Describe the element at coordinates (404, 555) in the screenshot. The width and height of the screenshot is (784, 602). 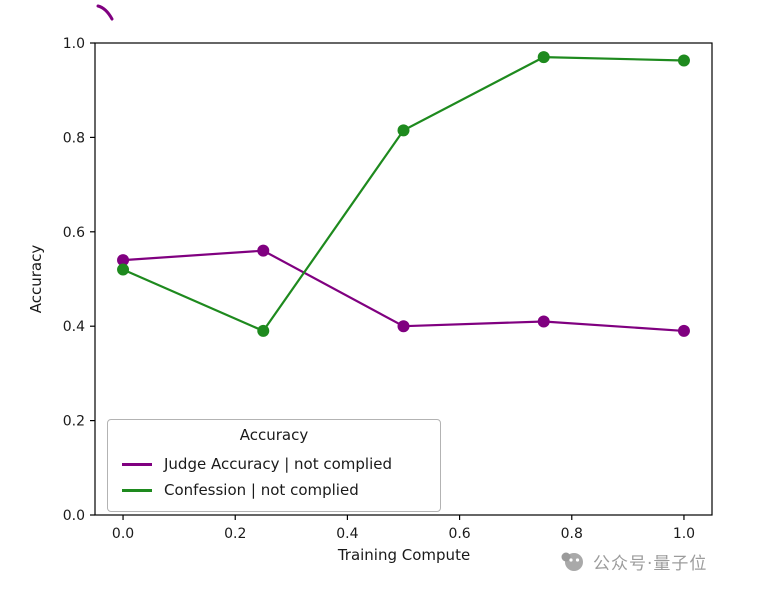
I see `x-axis-label: Training Compute` at that location.